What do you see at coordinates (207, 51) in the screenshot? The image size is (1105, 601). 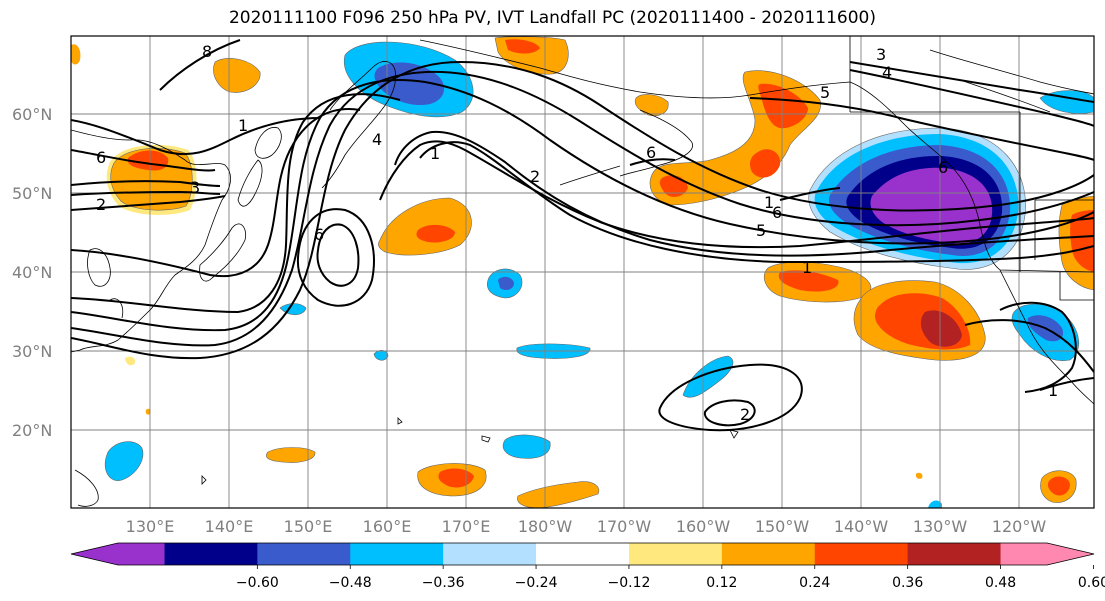 I see `contour-label: 8` at bounding box center [207, 51].